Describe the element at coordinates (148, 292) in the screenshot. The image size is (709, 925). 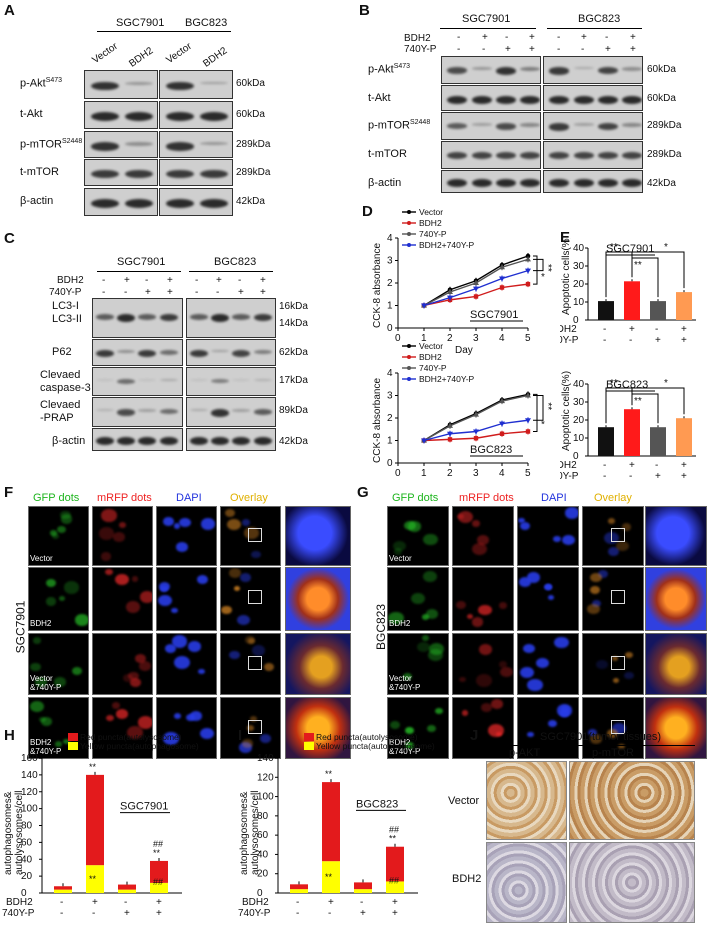
I see `c-sign2-2: +` at that location.